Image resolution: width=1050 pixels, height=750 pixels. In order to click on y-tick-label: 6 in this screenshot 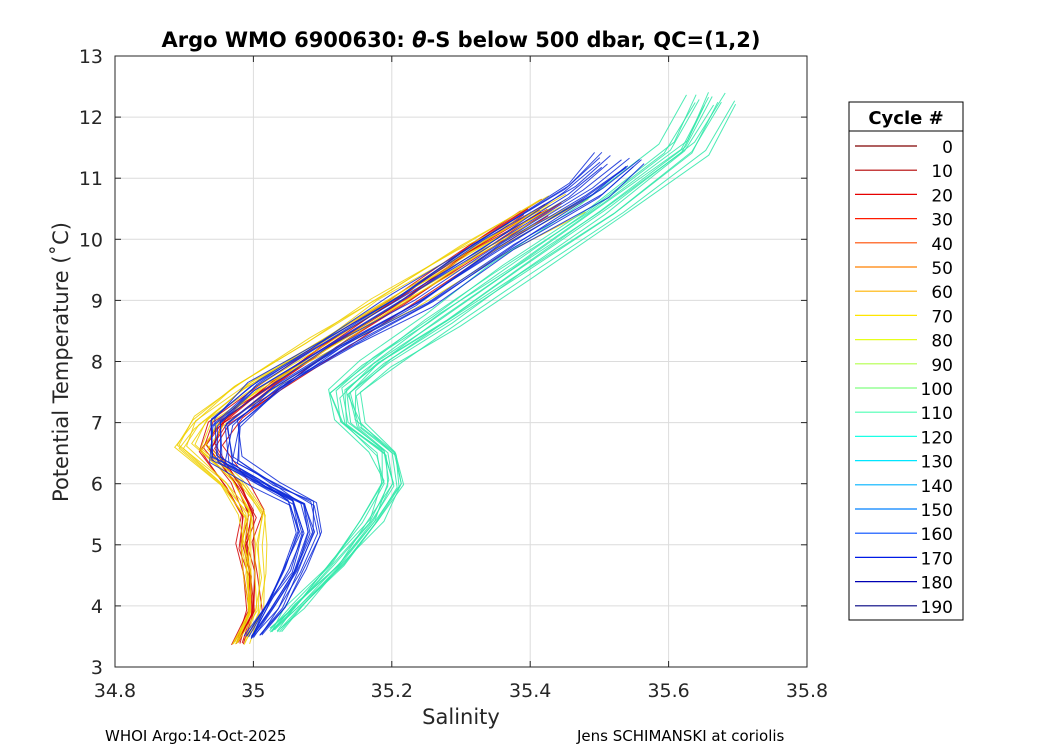, I will do `click(97, 485)`.